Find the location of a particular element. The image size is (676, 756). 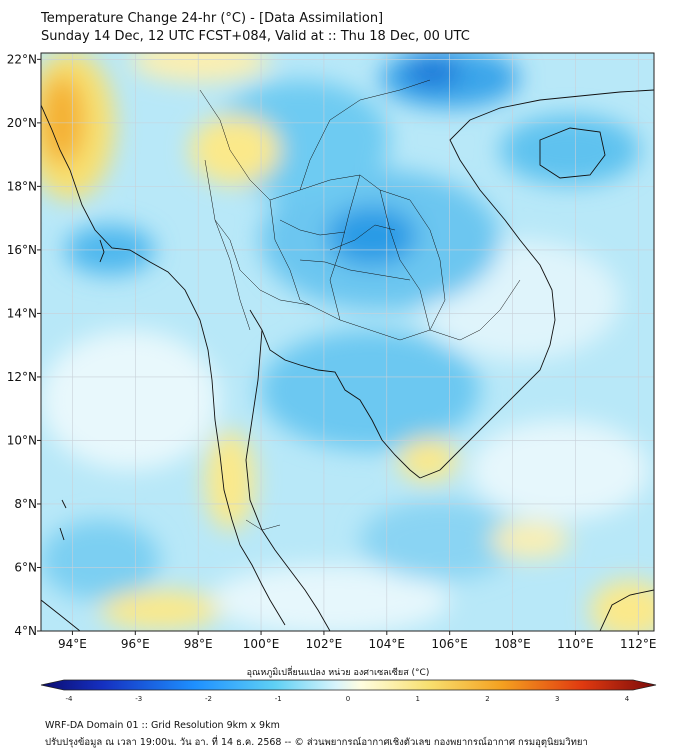

colorbar-ticks: -4 -3 -2 -1 0 1 2 3 4 is located at coordinates (348, 699).